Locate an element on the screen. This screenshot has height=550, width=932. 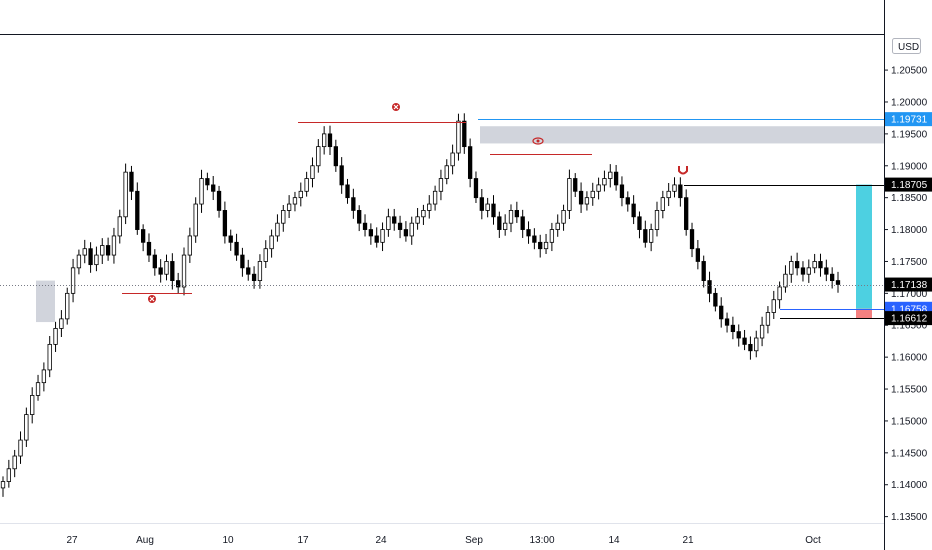
price-label-bg is located at coordinates (908, 119).